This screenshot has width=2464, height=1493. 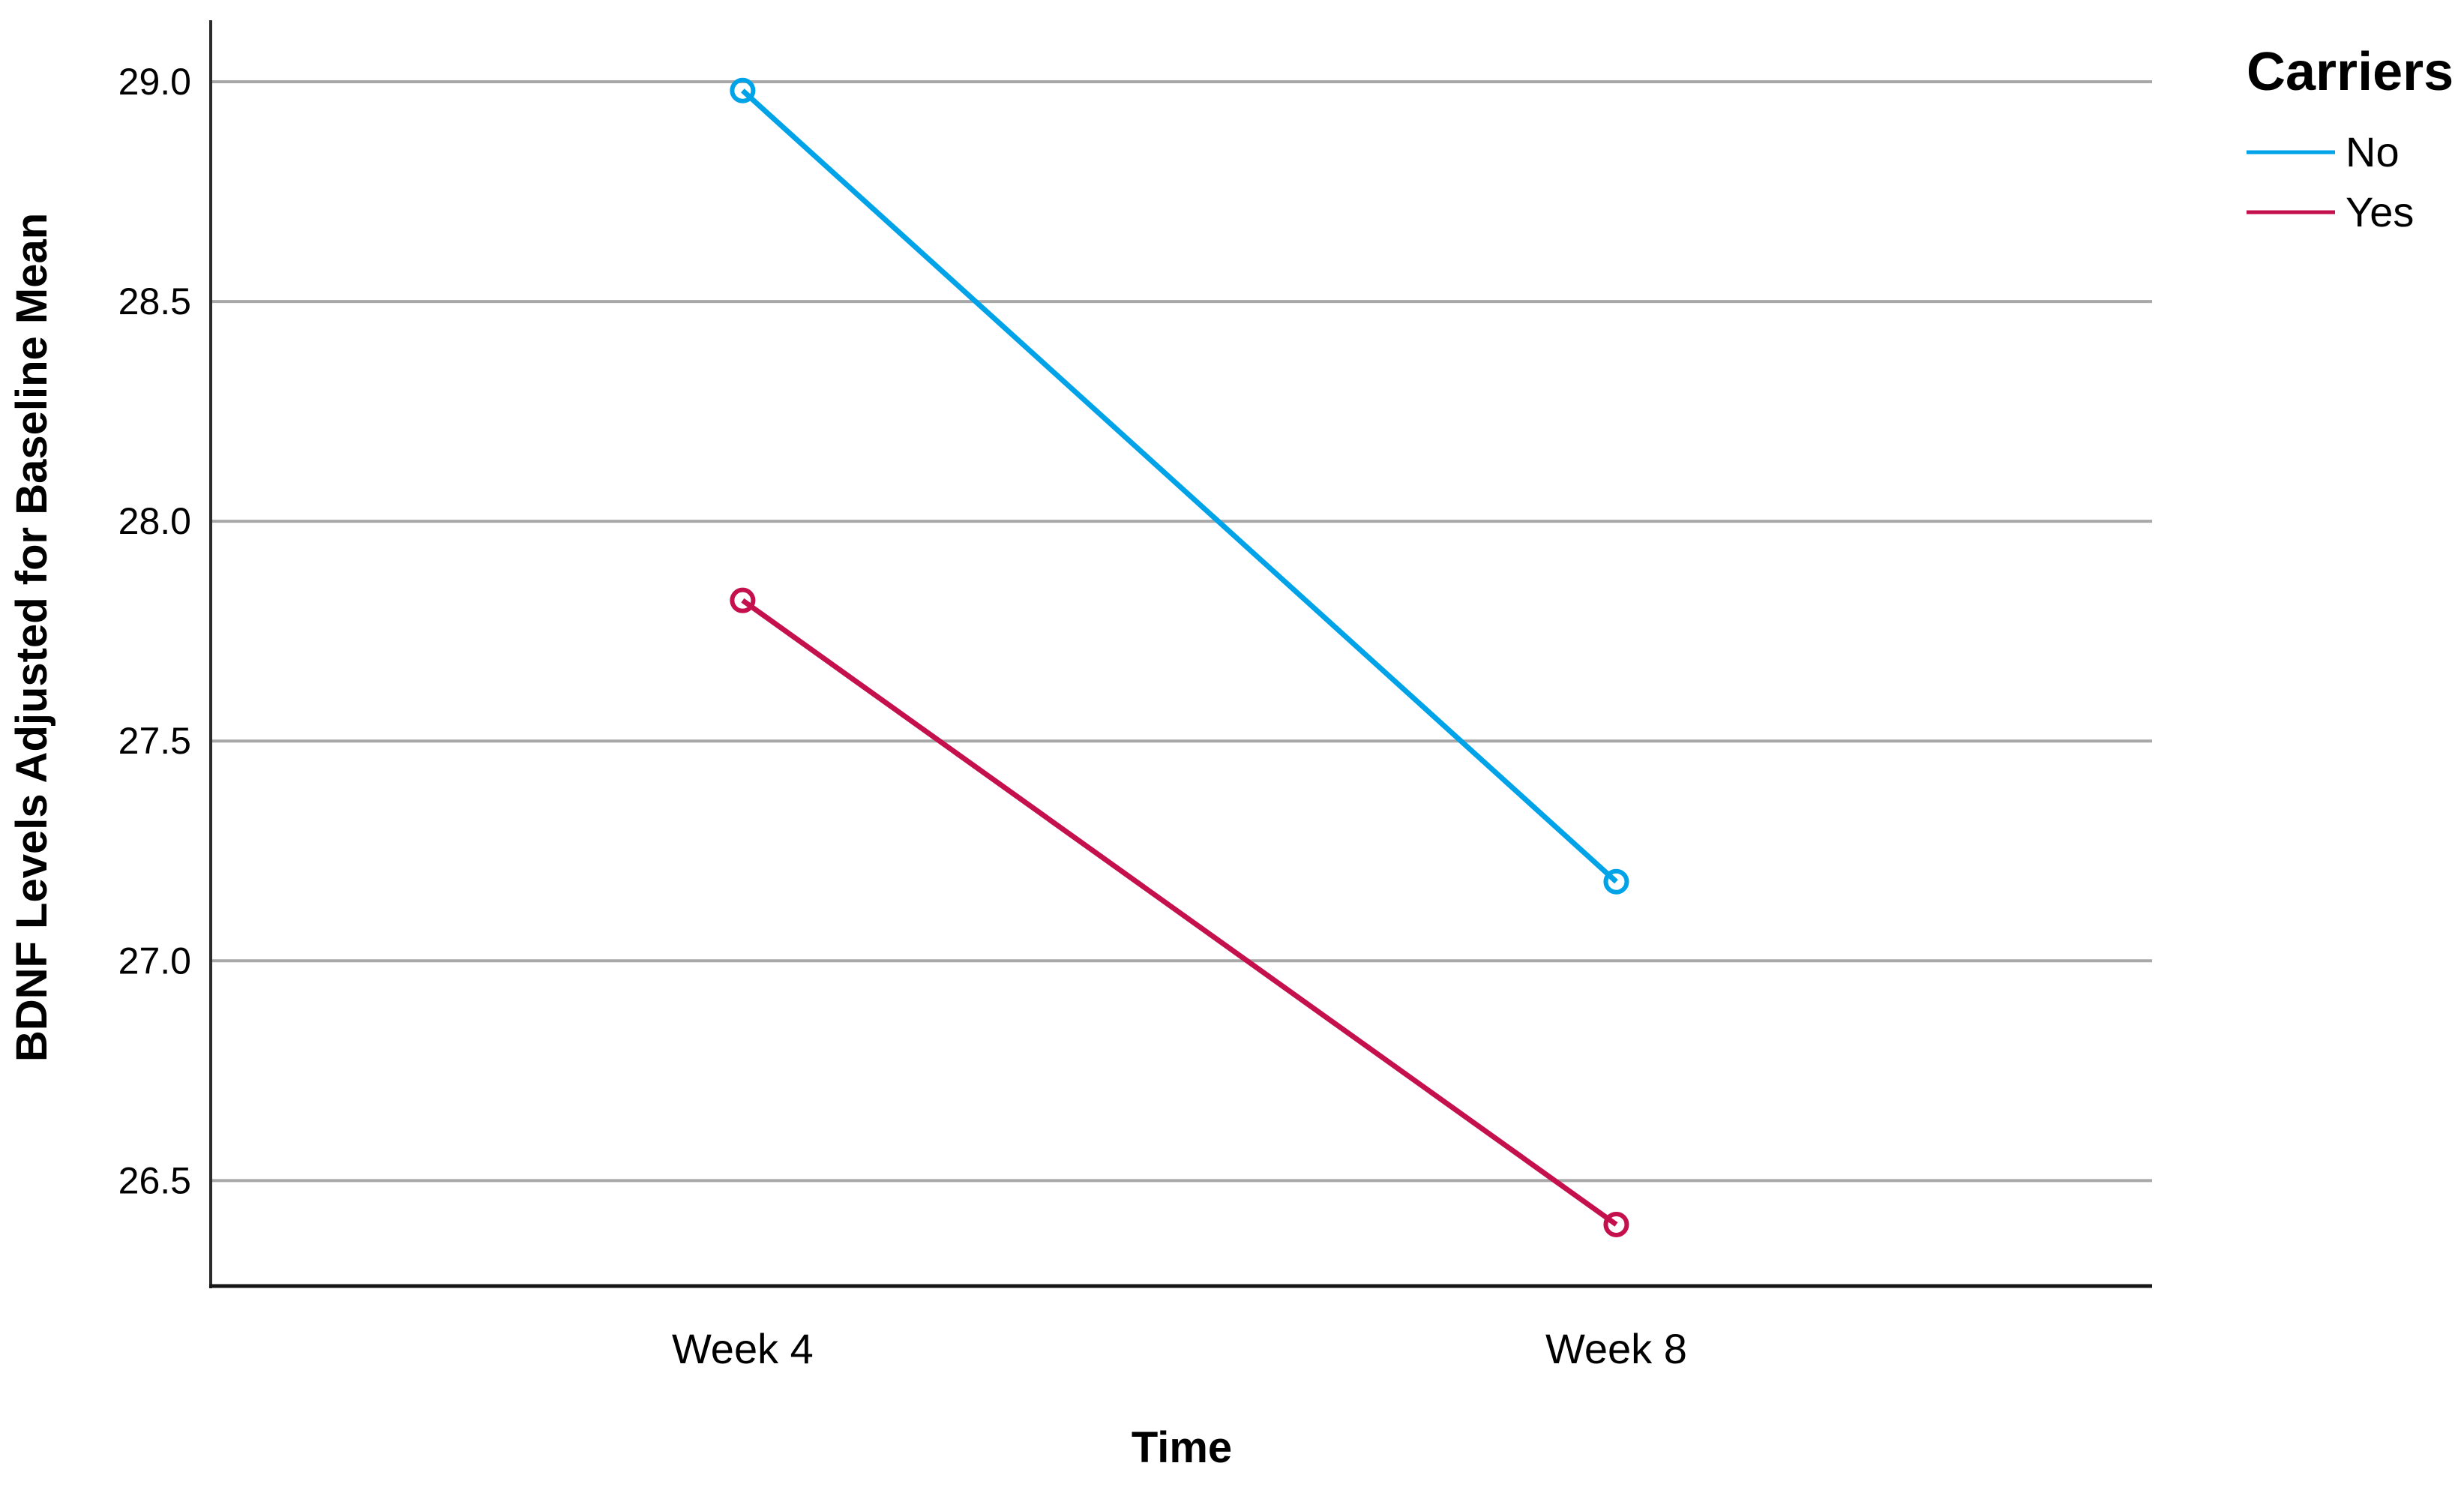 What do you see at coordinates (1179, 912) in the screenshot?
I see `series-line-yes` at bounding box center [1179, 912].